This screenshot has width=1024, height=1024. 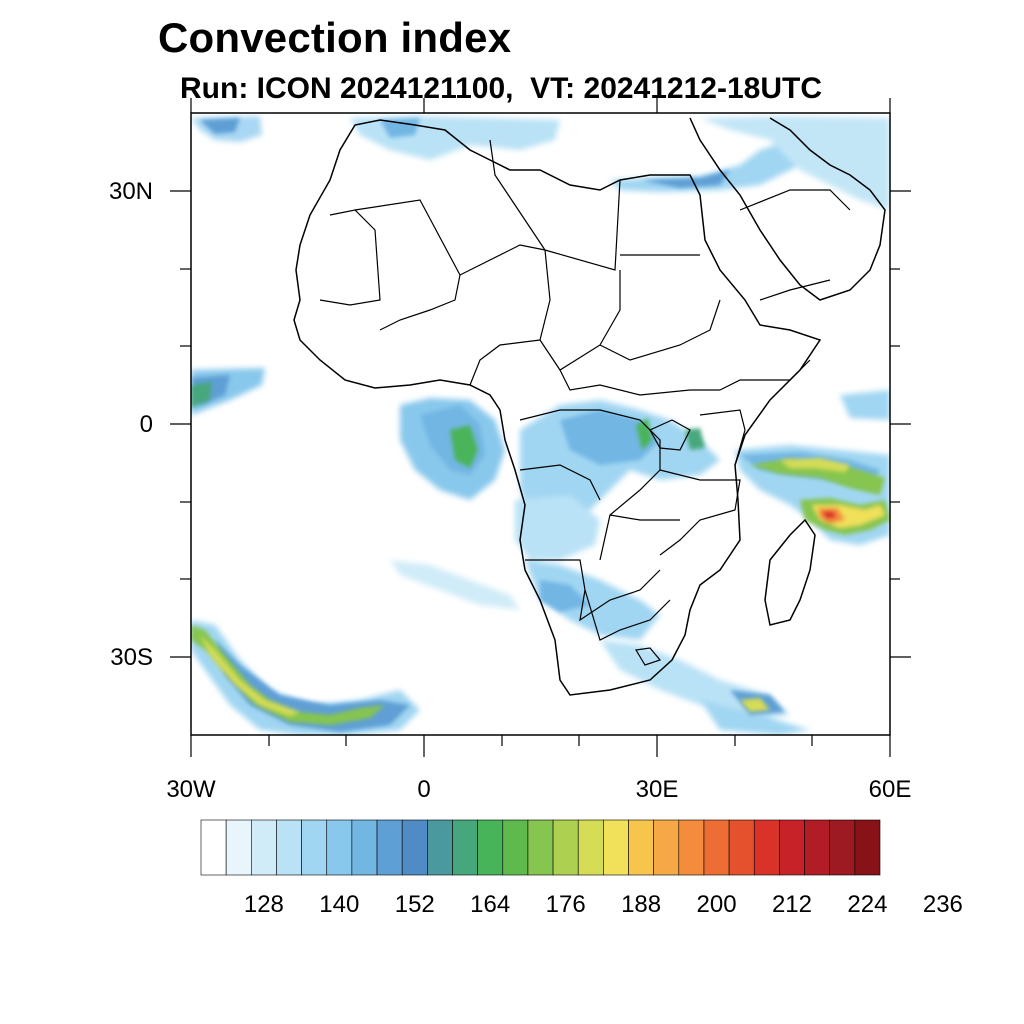 What do you see at coordinates (146, 424) in the screenshot?
I see `y-tick-label: 0` at bounding box center [146, 424].